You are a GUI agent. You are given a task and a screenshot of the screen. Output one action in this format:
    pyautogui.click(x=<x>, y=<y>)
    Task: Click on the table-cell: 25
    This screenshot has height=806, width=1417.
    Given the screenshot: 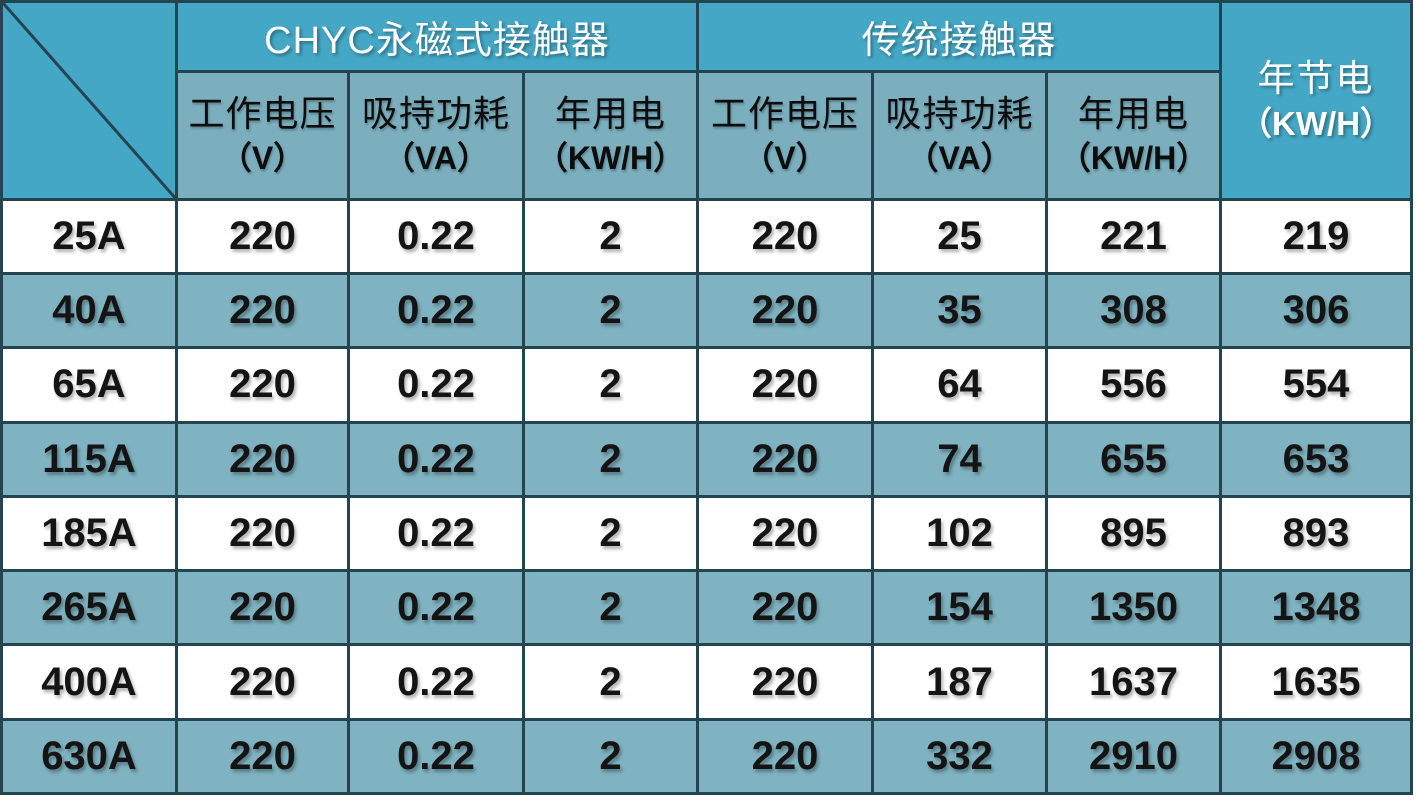 What is the action you would take?
    pyautogui.click(x=960, y=236)
    